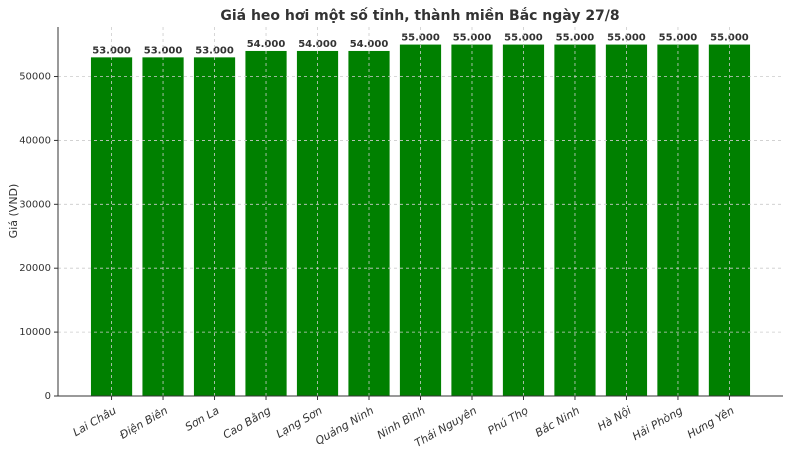 The height and width of the screenshot is (467, 800). Describe the element at coordinates (35, 140) in the screenshot. I see `y-tick-label: 40000` at that location.